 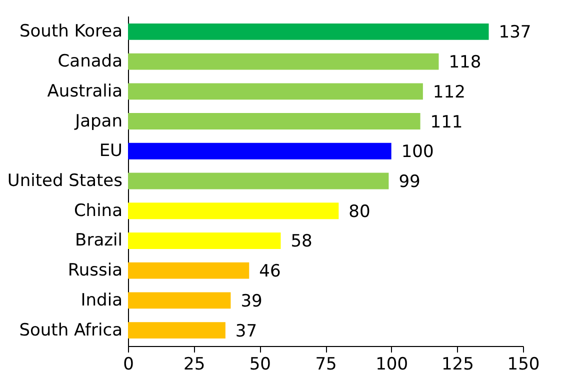 I want to click on y-tick-label: South Korea, so click(x=70, y=32).